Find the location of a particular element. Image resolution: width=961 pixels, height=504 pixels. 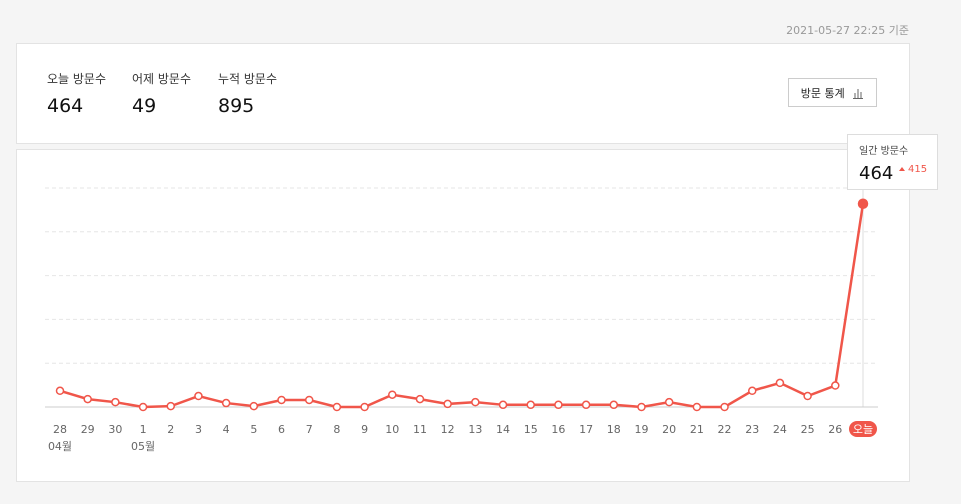

stat: 오늘 방문수 464 is located at coordinates (76, 93).